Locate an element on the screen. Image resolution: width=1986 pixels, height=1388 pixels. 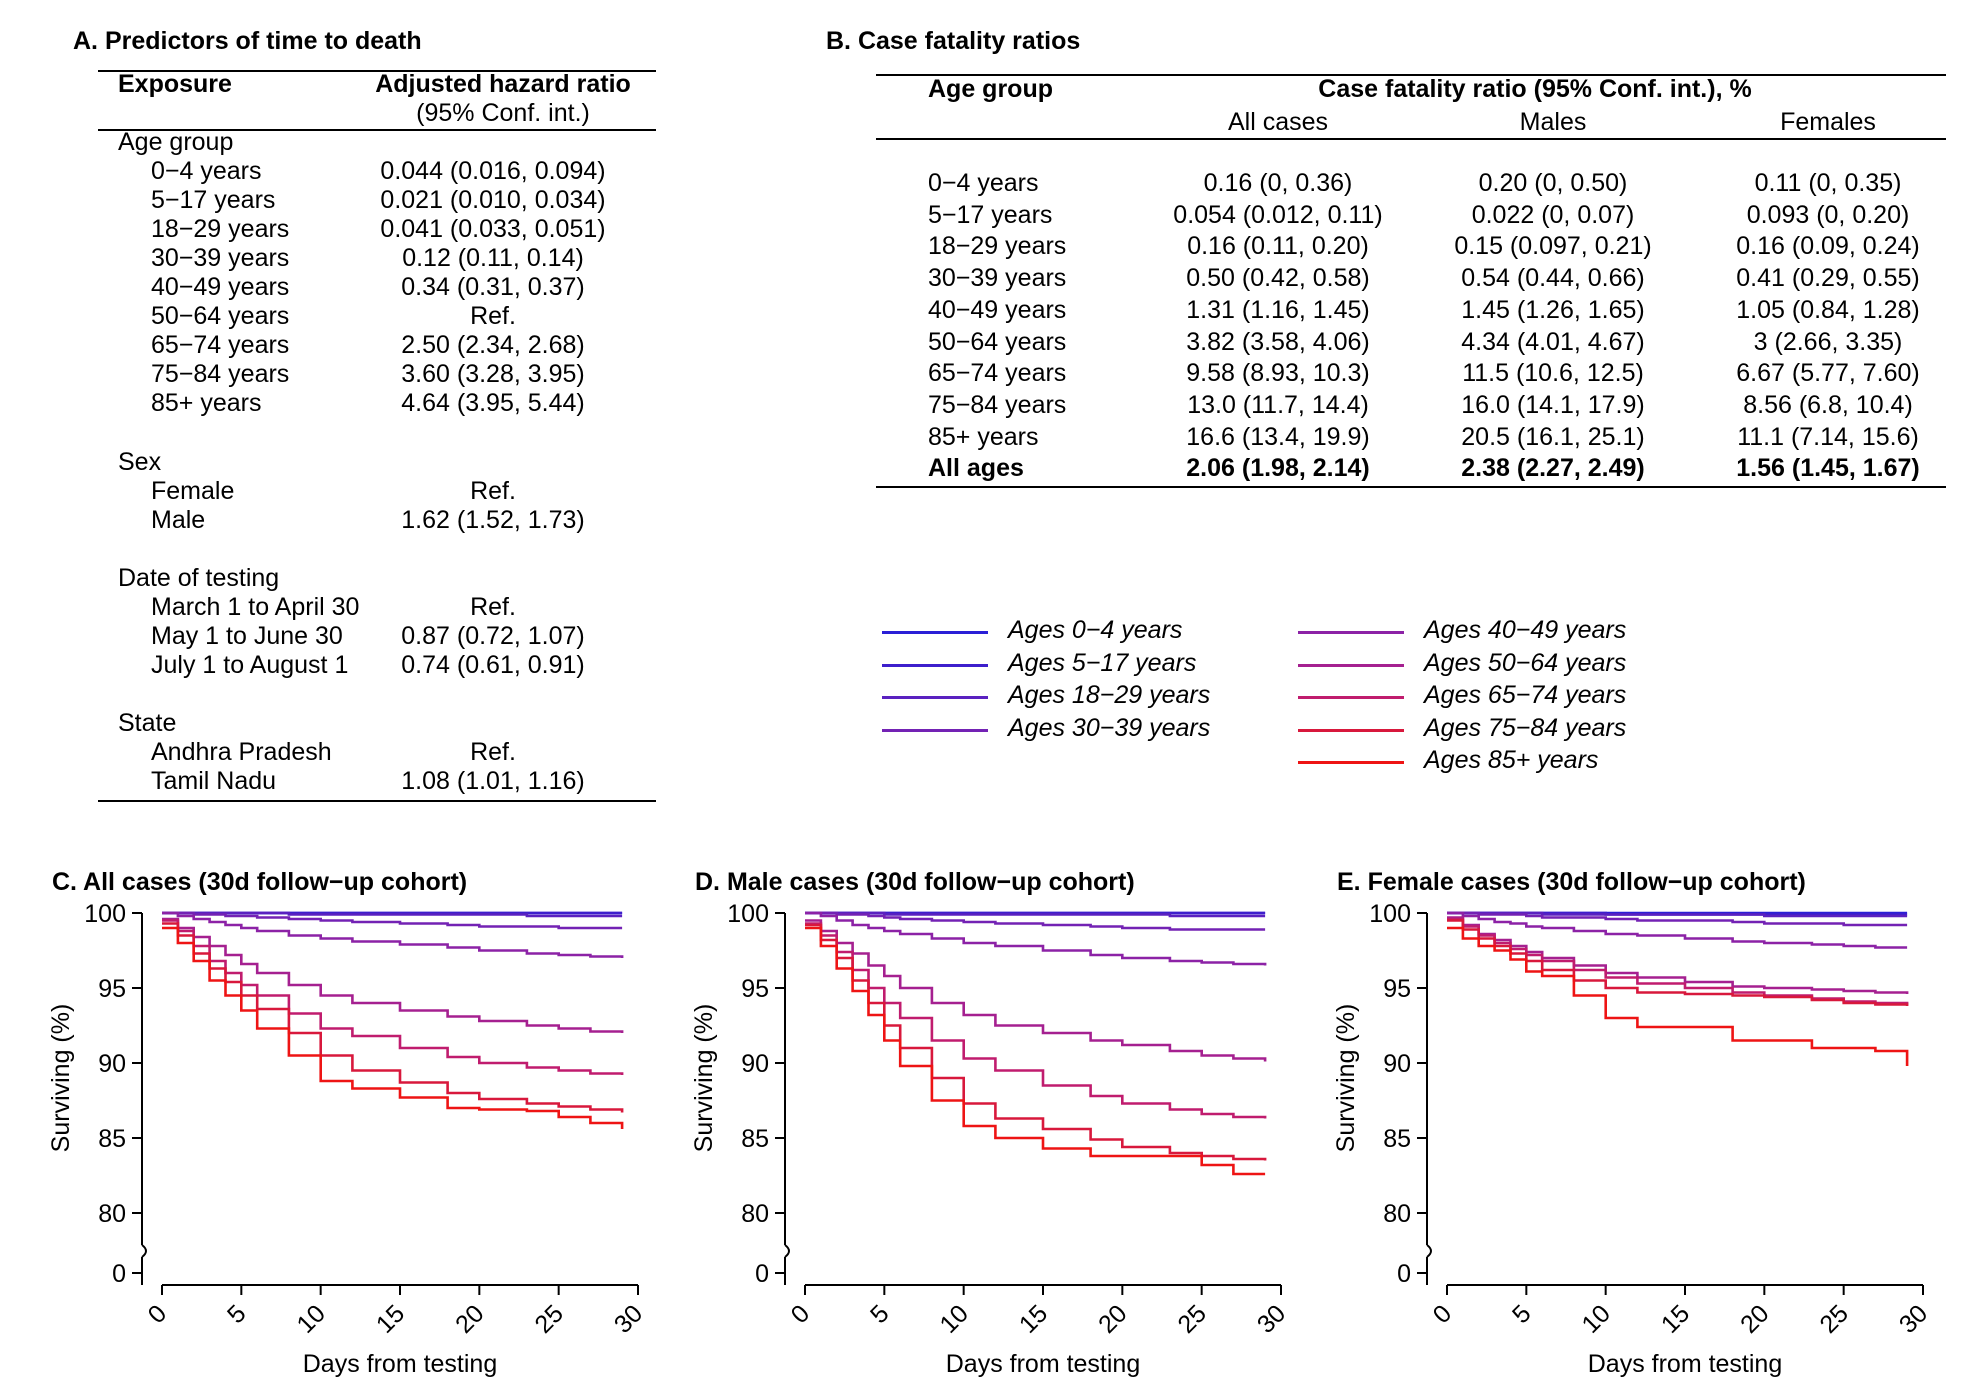
panel-a-row-label: Female is located at coordinates (193, 491).